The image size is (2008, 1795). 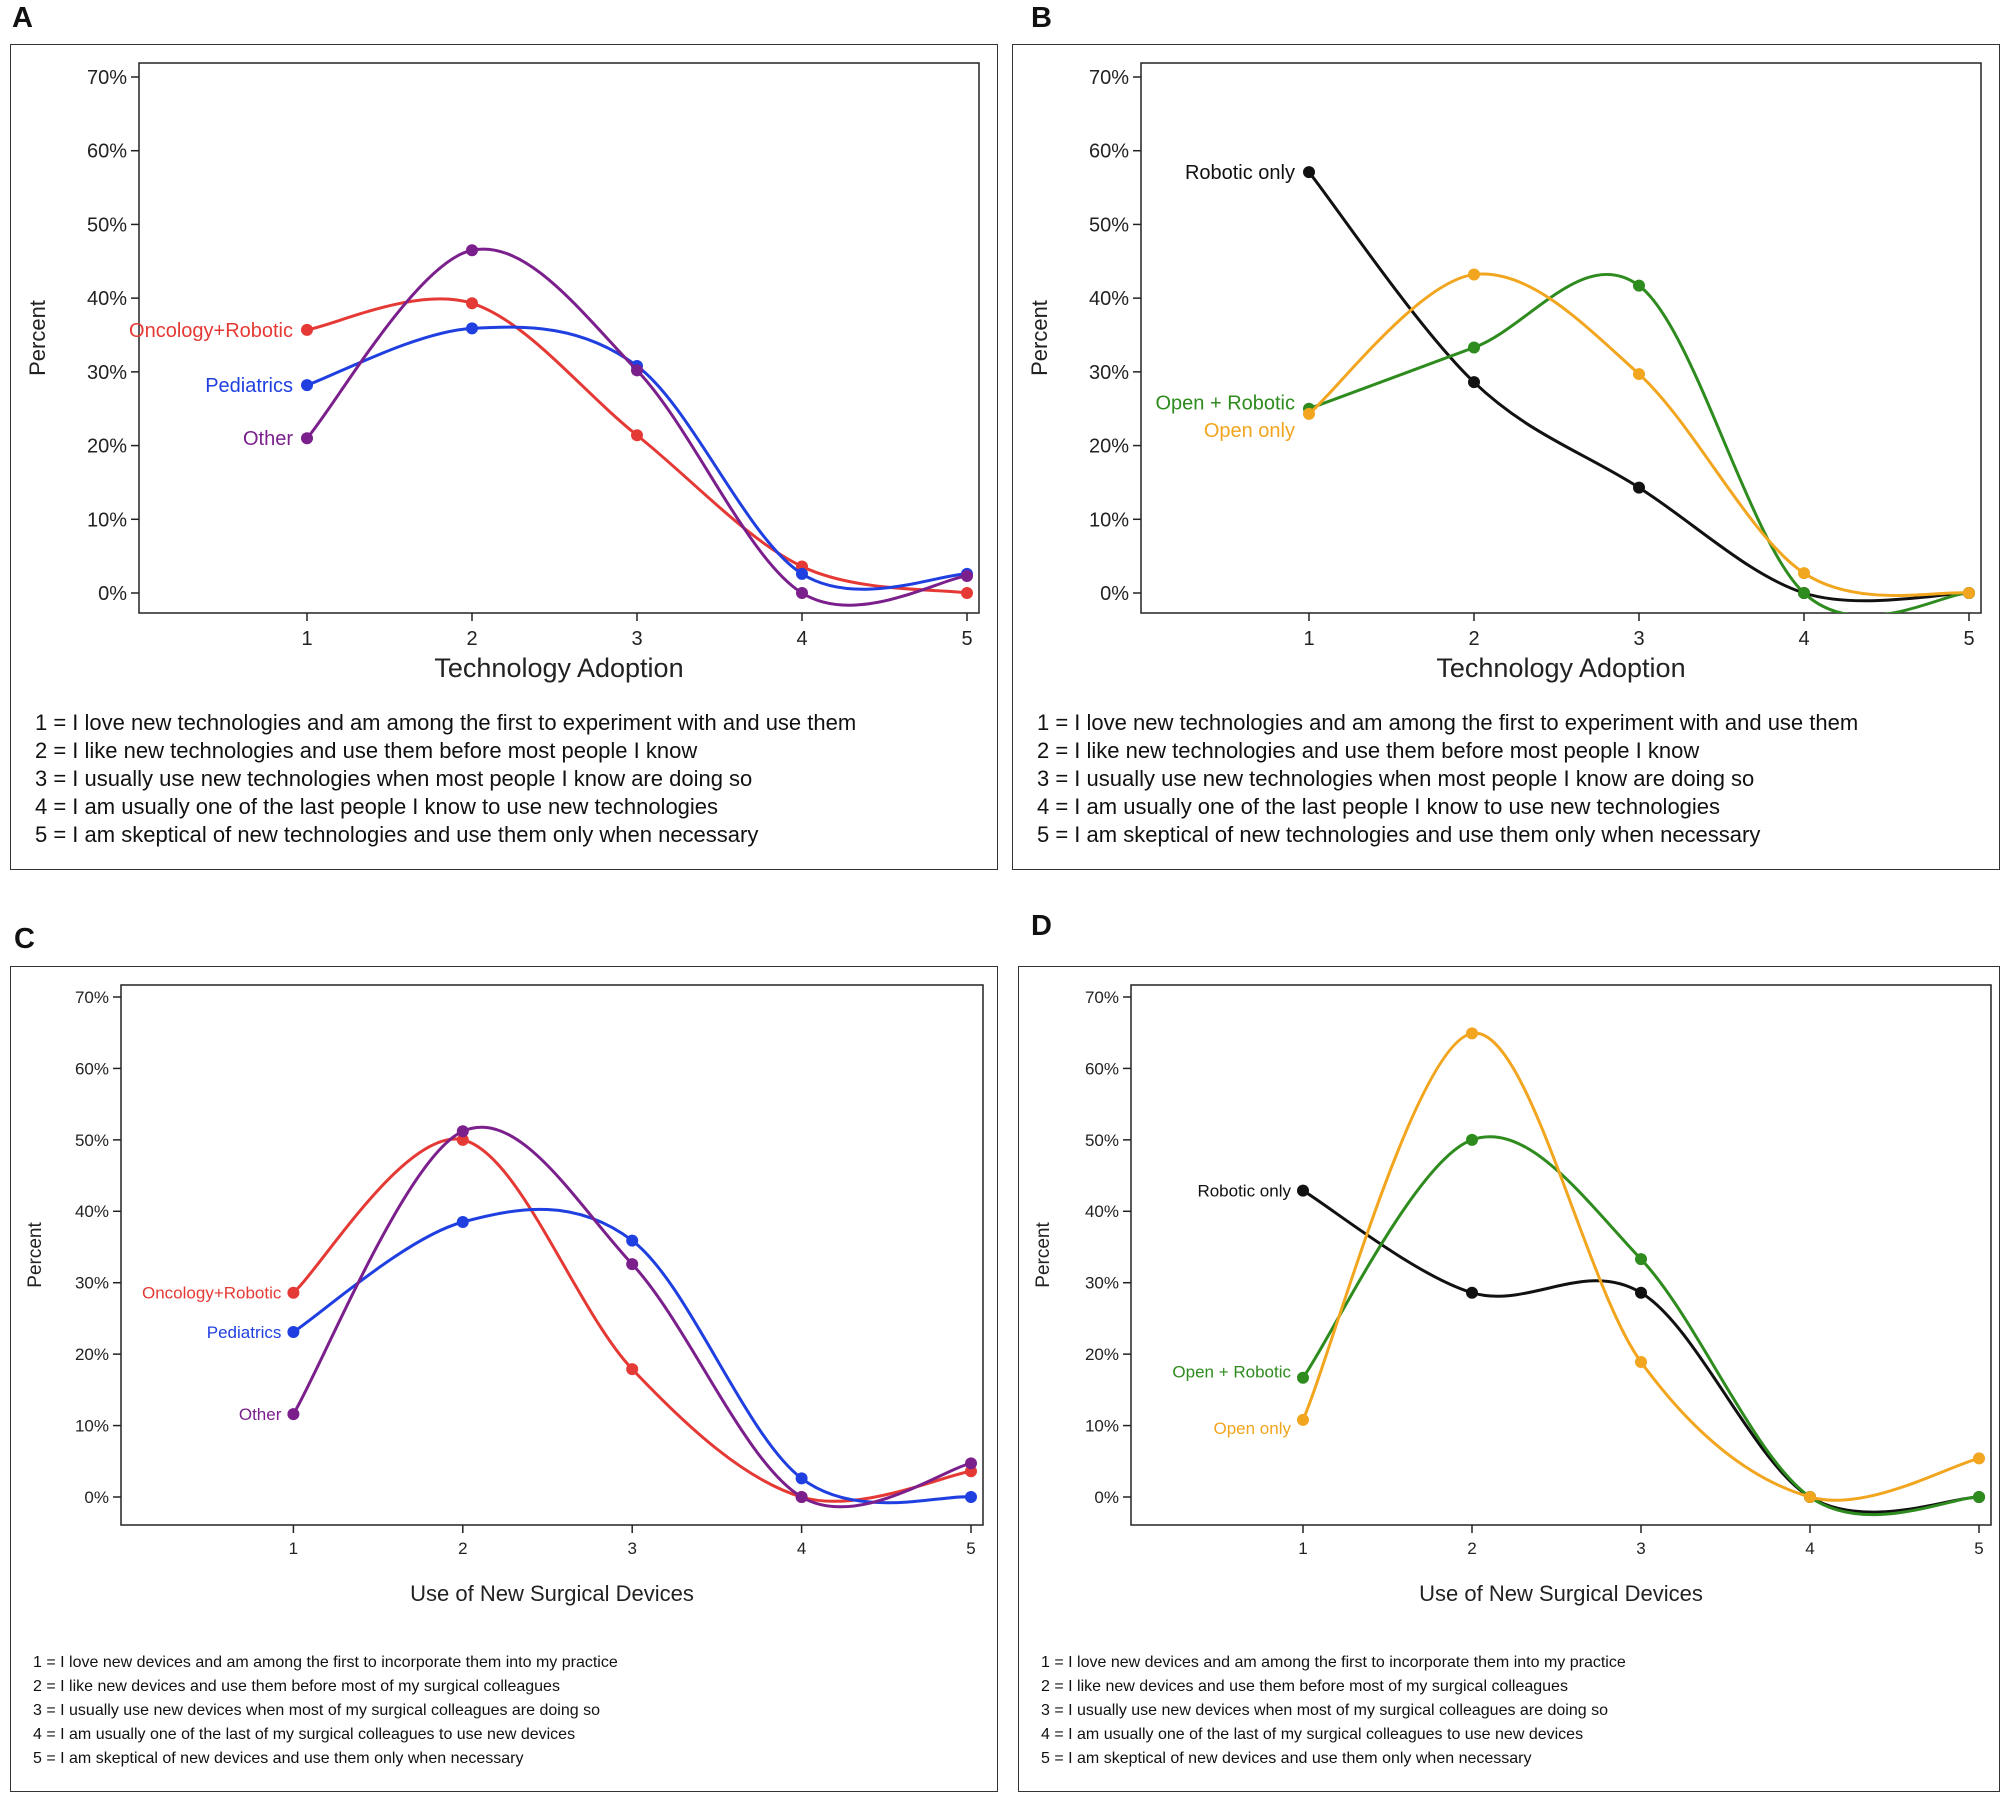 I want to click on series-label-robotic-only: Robotic only, so click(x=1240, y=173).